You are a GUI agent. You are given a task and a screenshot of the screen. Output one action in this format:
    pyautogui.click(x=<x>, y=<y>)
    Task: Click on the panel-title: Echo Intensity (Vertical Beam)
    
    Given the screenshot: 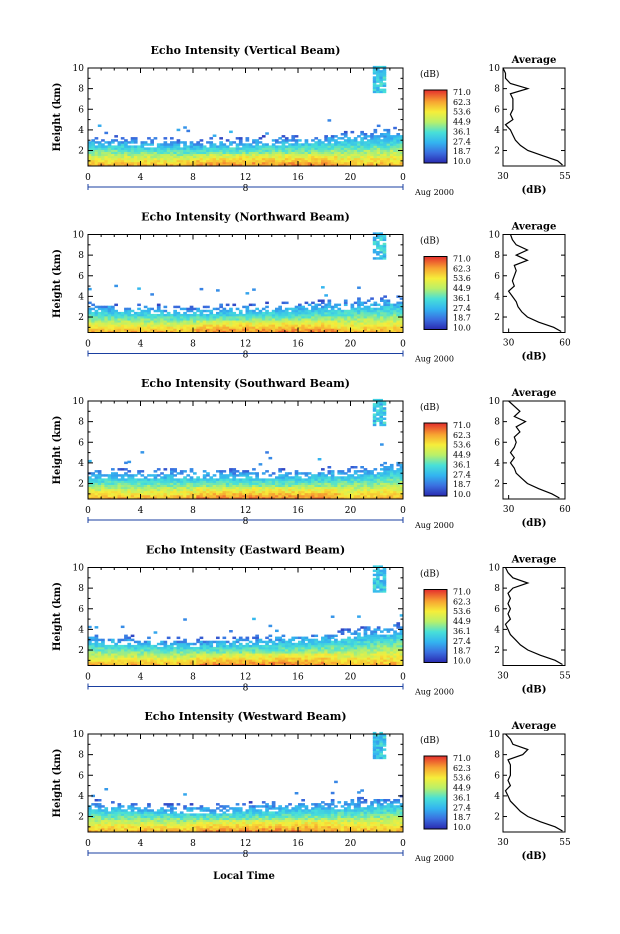 What is the action you would take?
    pyautogui.click(x=245, y=50)
    